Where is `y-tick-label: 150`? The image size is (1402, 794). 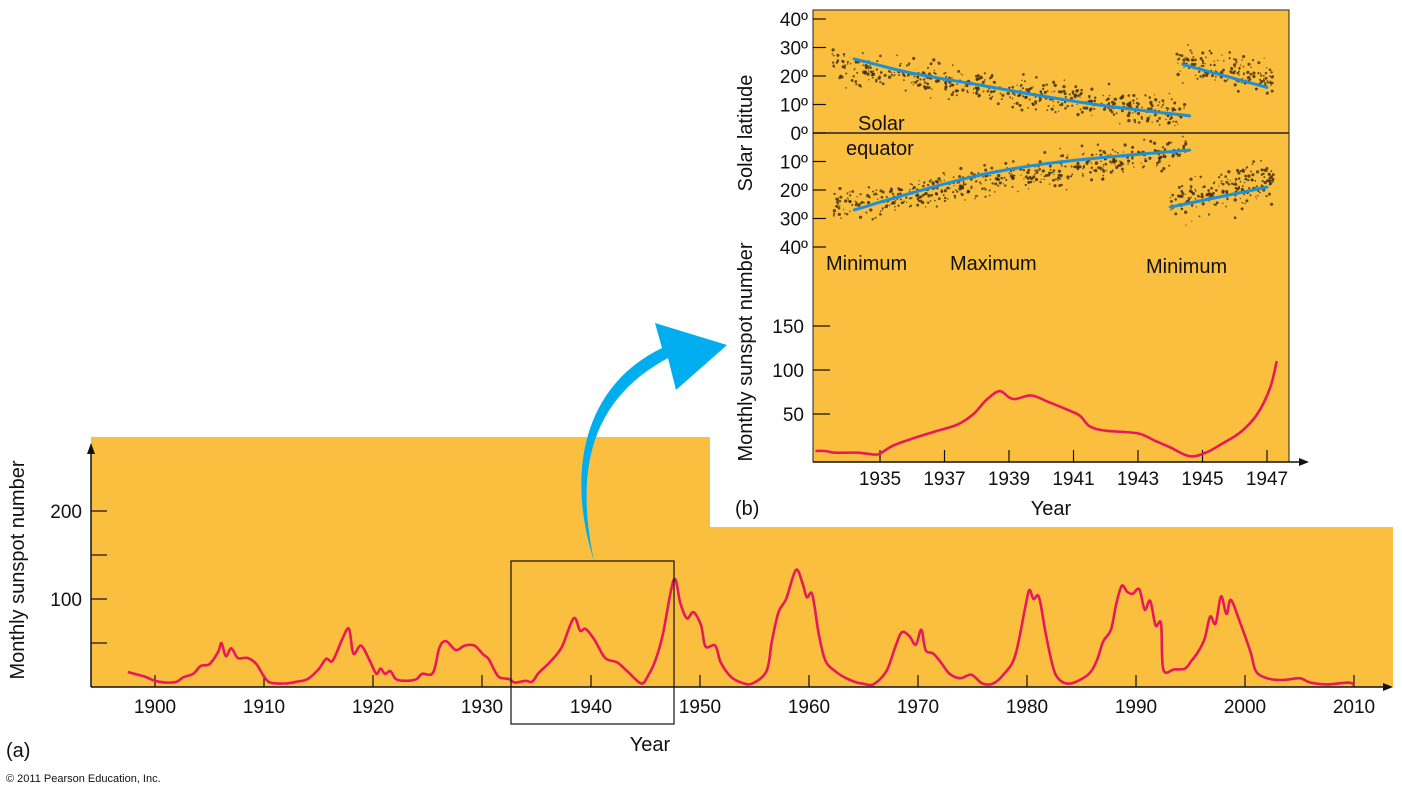 y-tick-label: 150 is located at coordinates (788, 327).